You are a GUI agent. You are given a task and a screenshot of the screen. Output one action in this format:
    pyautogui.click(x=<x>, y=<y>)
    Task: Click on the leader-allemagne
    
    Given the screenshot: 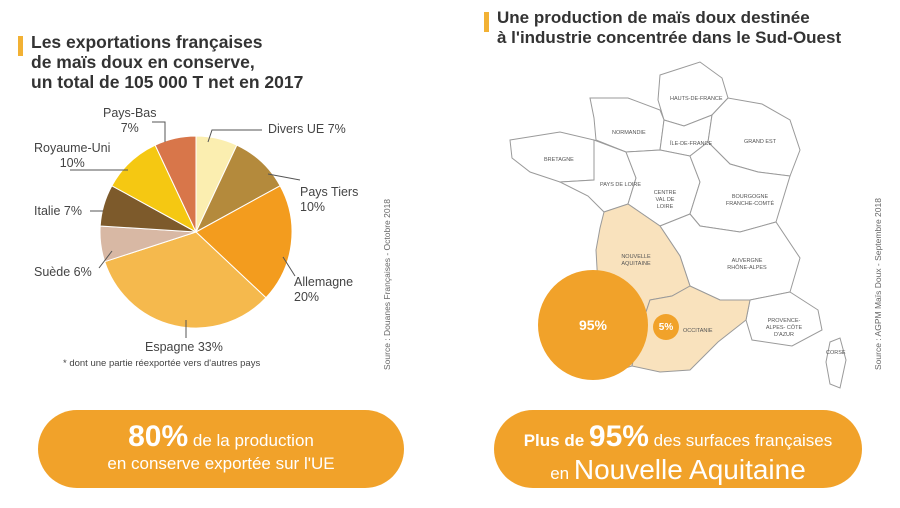 What is the action you would take?
    pyautogui.click(x=289, y=266)
    